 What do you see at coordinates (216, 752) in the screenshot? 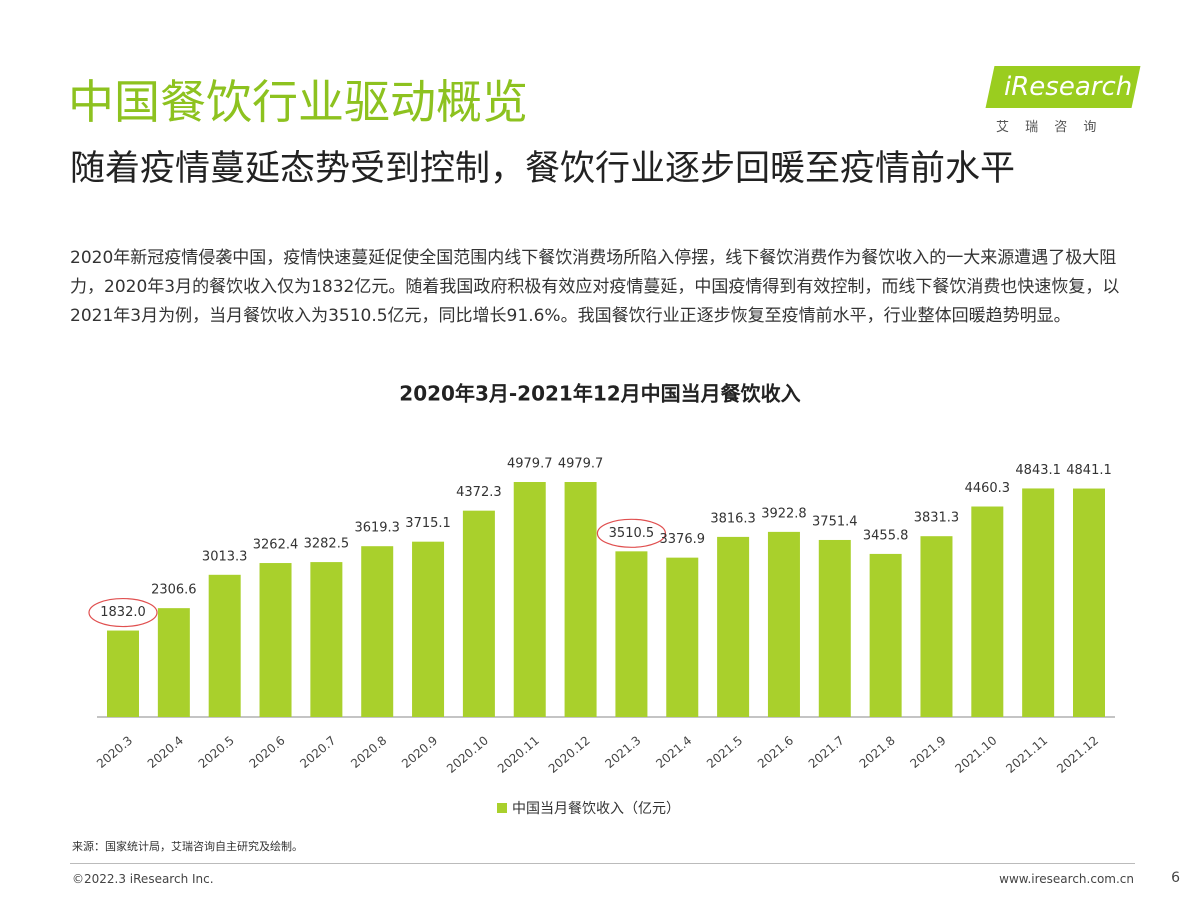
I see `x-tick-label: 2020.5` at bounding box center [216, 752].